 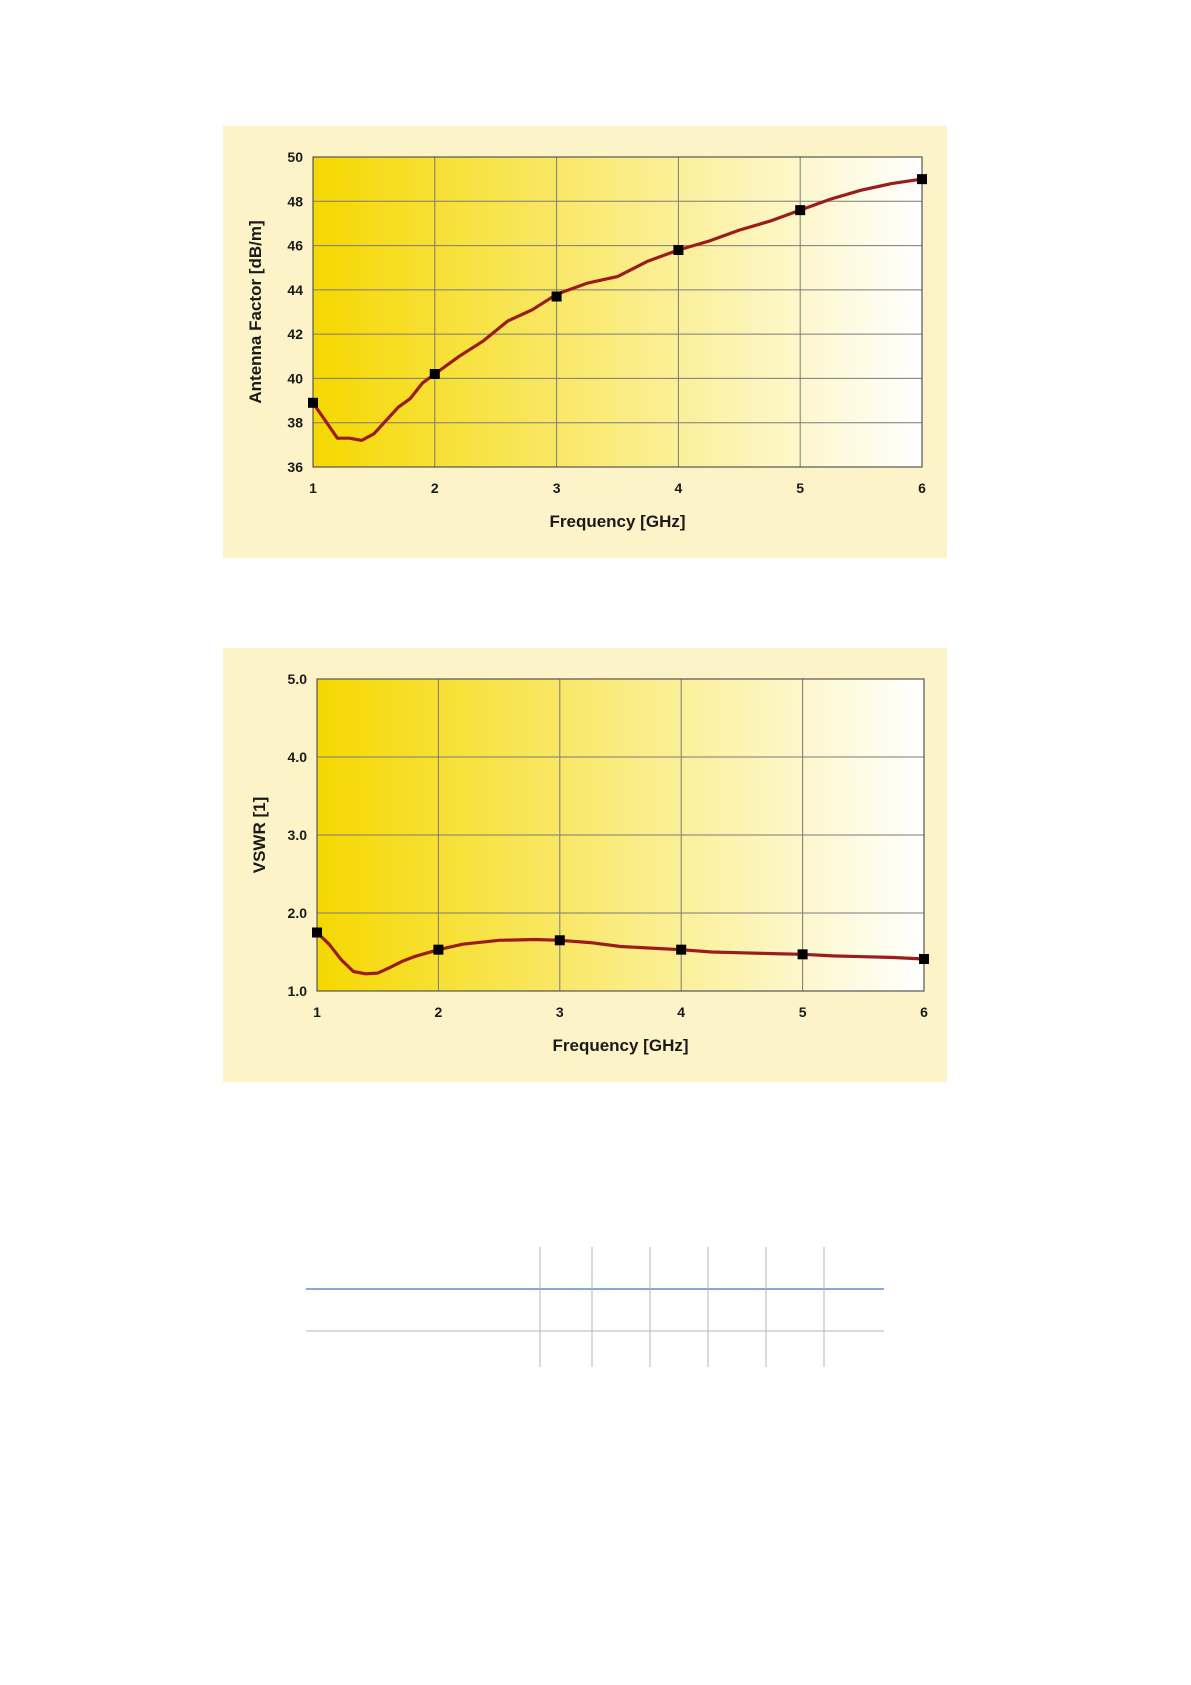 I want to click on y-tick-label: 46, so click(x=295, y=246).